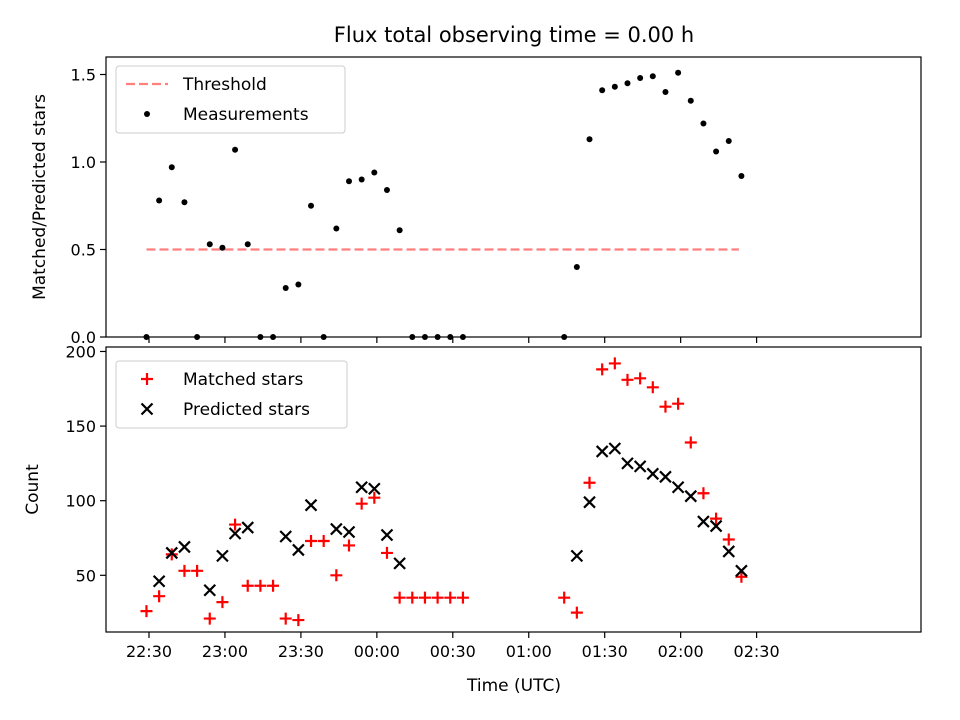  I want to click on top-y-tick-label-1: 0.5, so click(83, 250).